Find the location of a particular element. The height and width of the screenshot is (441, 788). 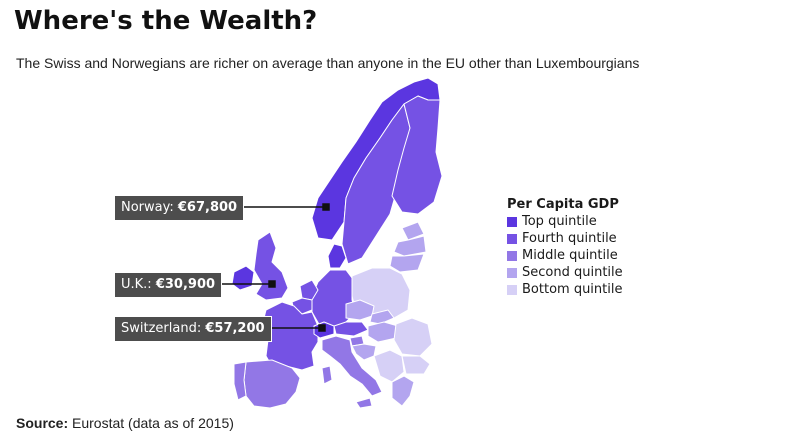

callout-uk: U.K.: €30,900 is located at coordinates (168, 285).